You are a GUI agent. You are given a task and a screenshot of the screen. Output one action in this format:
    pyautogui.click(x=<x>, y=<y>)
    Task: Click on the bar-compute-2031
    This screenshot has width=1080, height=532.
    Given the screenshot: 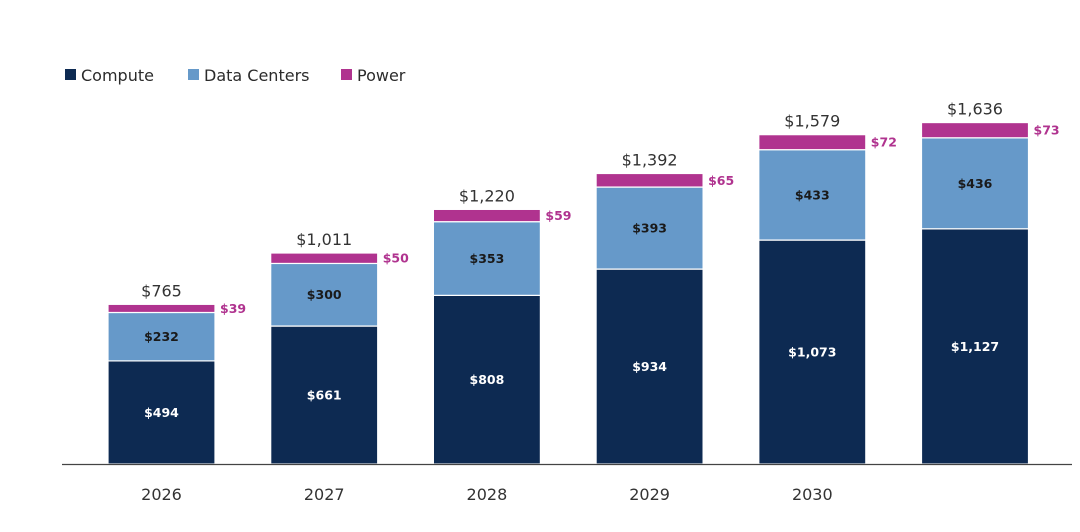 What is the action you would take?
    pyautogui.click(x=975, y=346)
    